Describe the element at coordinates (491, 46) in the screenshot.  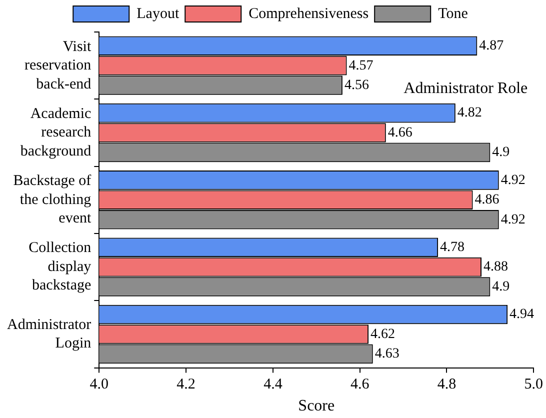
I see `data-label: 4.87` at that location.